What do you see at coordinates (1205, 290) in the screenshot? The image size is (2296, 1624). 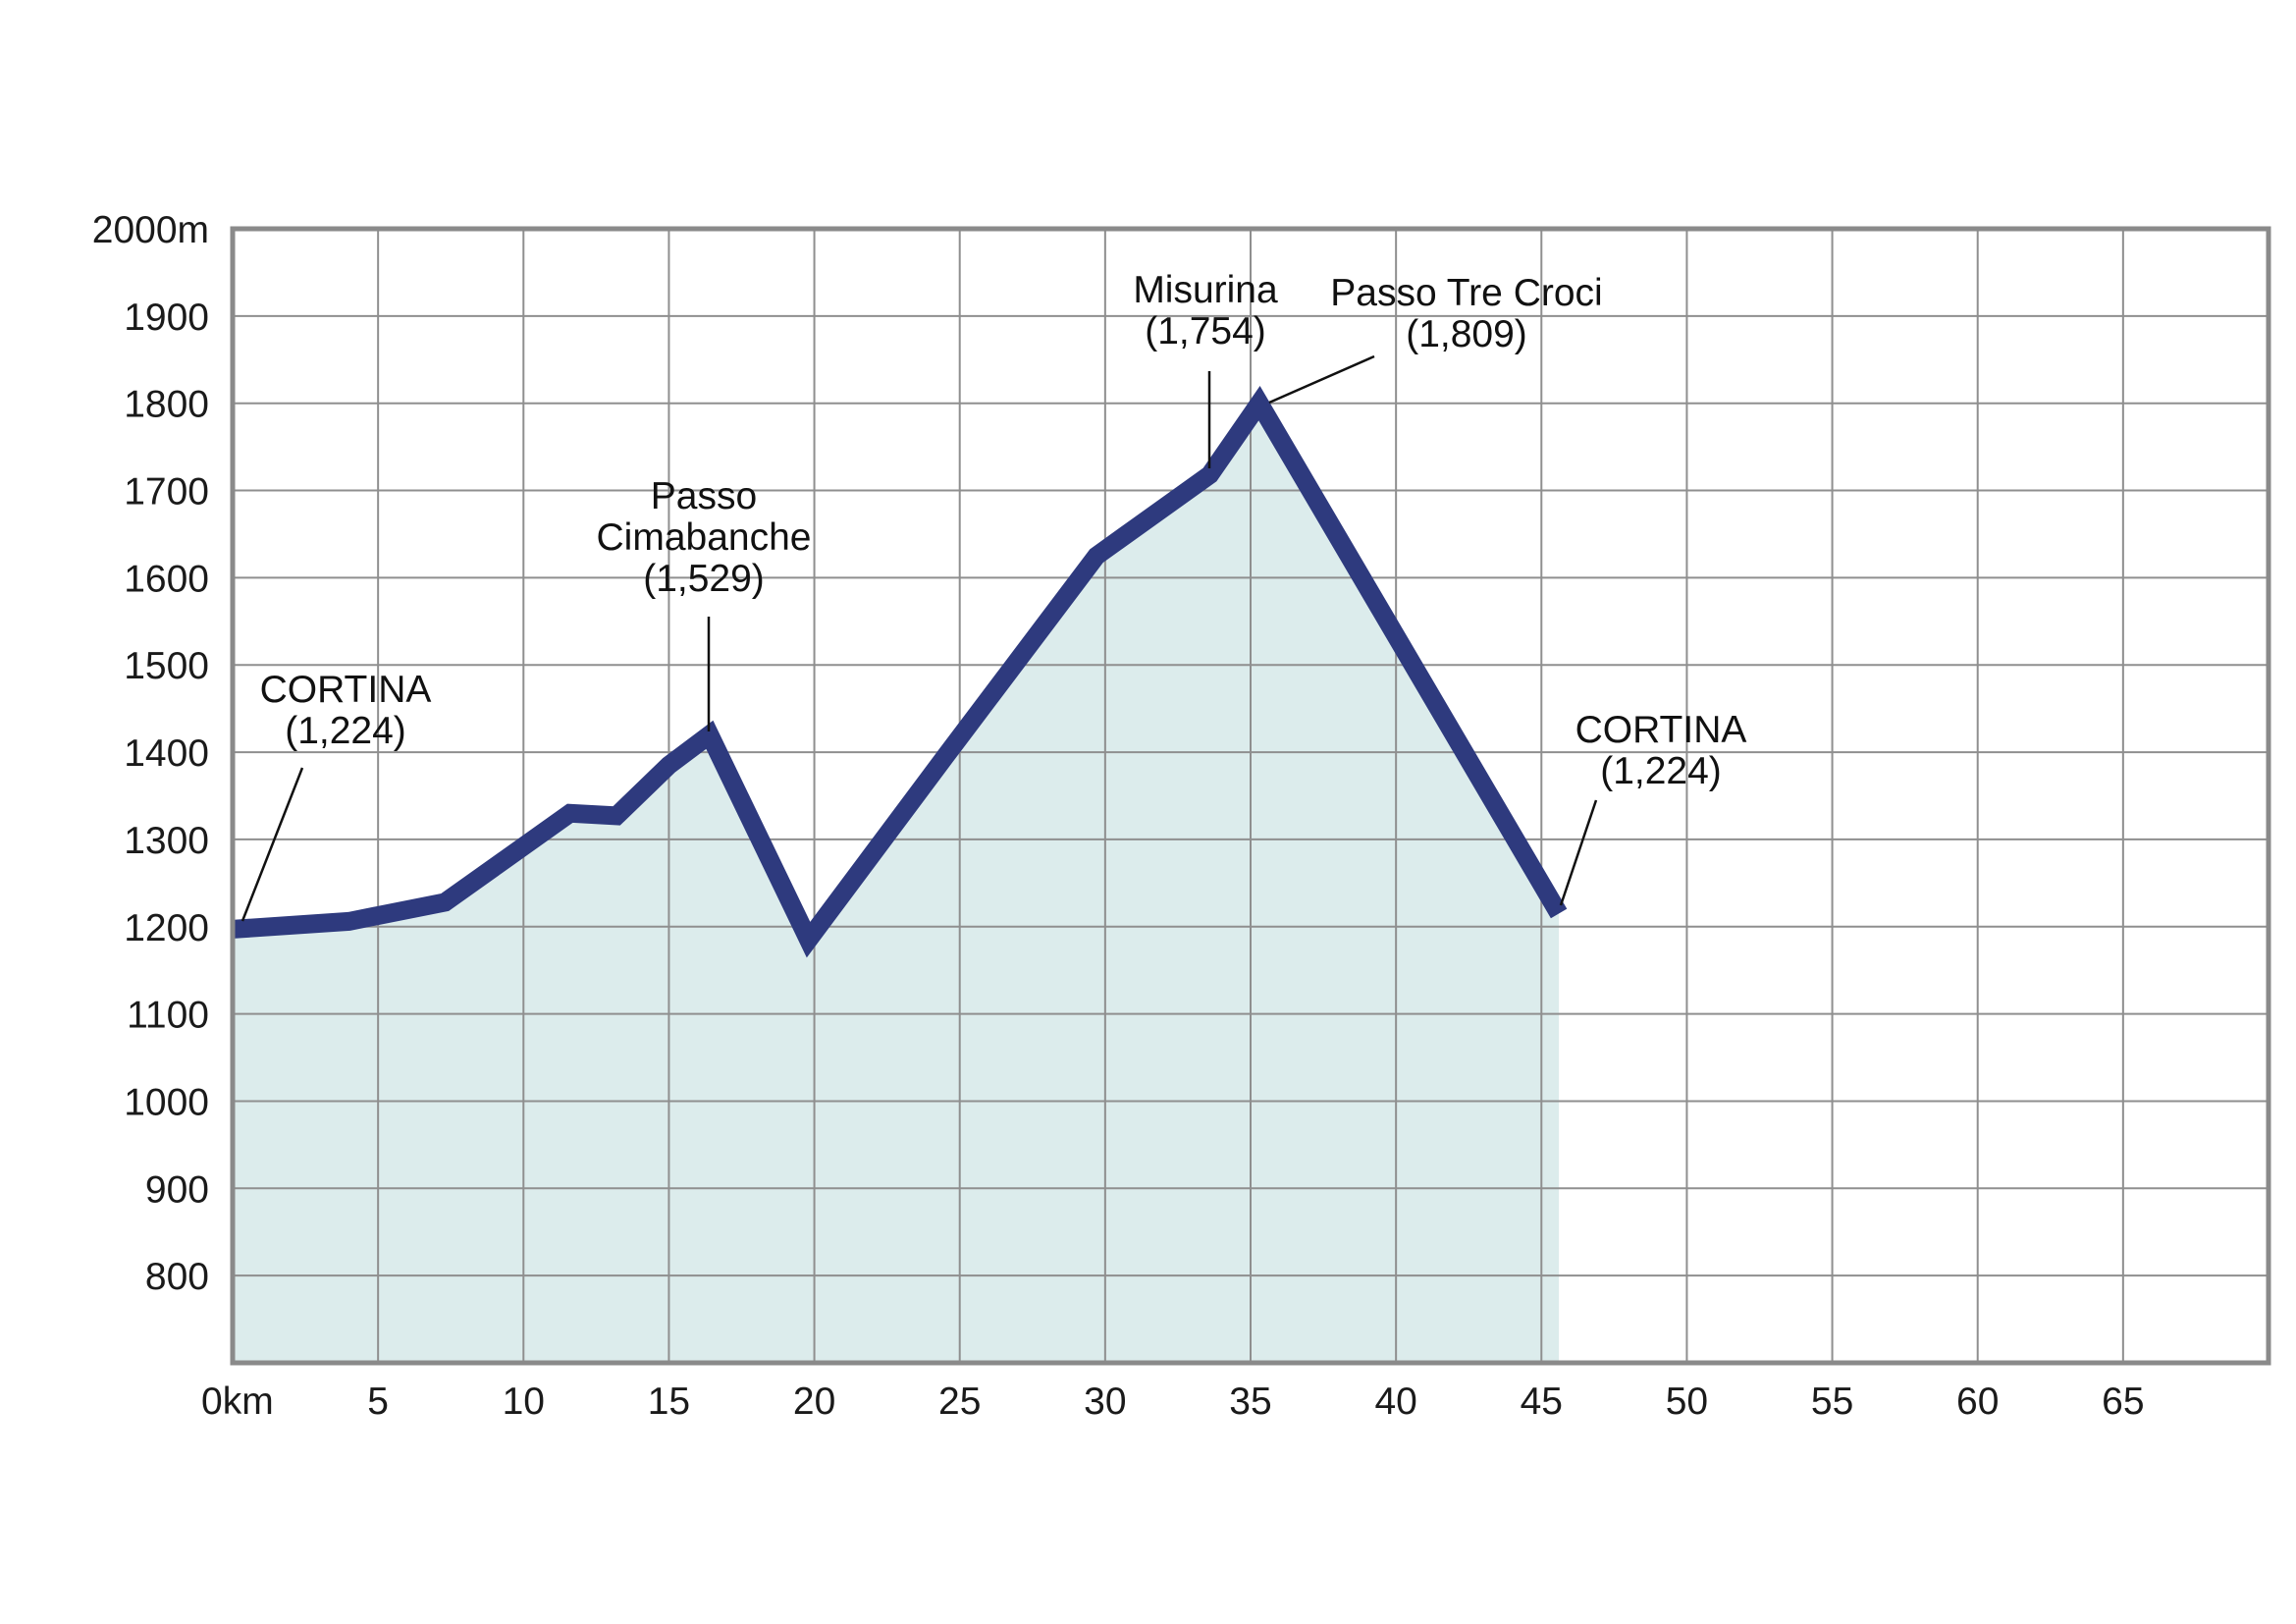 I see `annotation-label: Misurina` at bounding box center [1205, 290].